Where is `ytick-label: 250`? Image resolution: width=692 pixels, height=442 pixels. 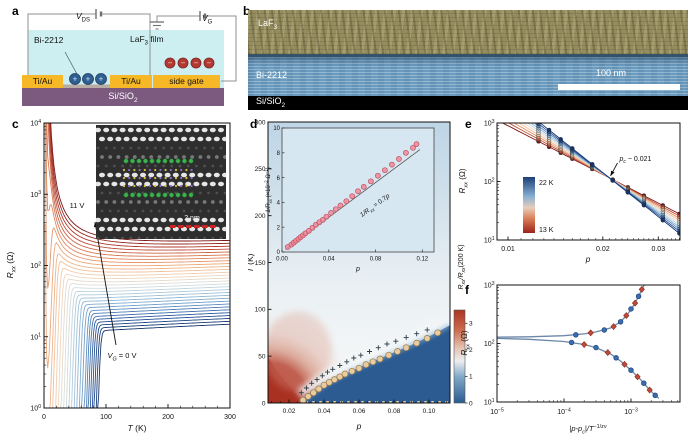 ytick-label: 250 is located at coordinates (260, 169).